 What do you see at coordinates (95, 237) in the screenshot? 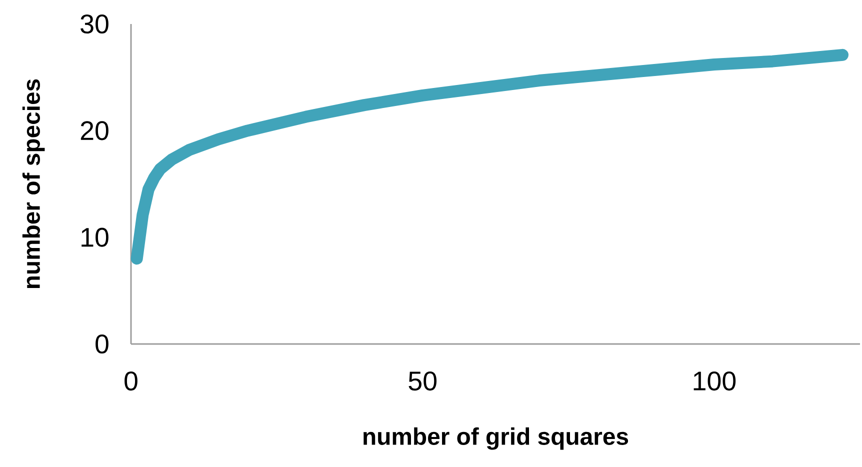
I see `y-tick-label: 10` at bounding box center [95, 237].